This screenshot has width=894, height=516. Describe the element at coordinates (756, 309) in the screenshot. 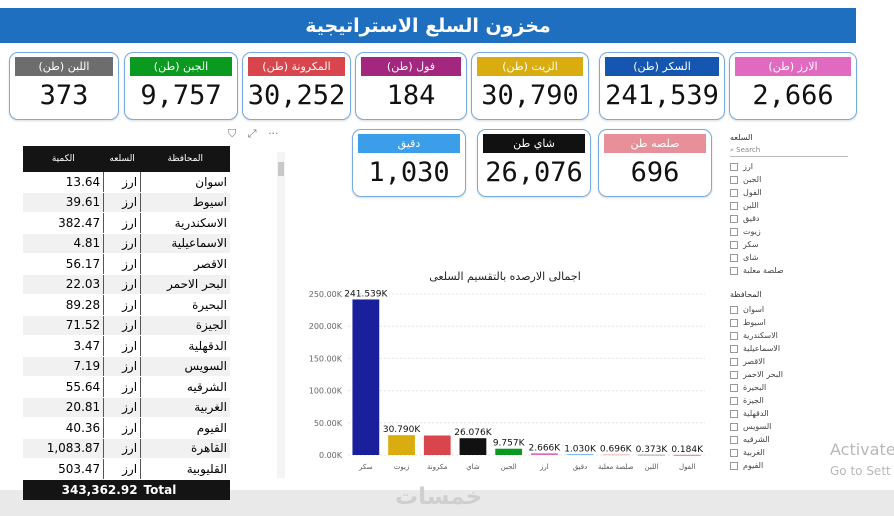

I see `governorate-slicer-item: اسوان` at that location.